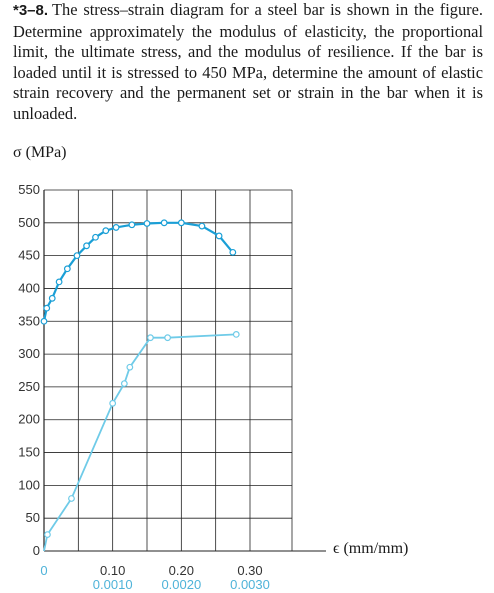 The height and width of the screenshot is (593, 494). I want to click on x-tick-label-lower: 0.0010, so click(113, 584).